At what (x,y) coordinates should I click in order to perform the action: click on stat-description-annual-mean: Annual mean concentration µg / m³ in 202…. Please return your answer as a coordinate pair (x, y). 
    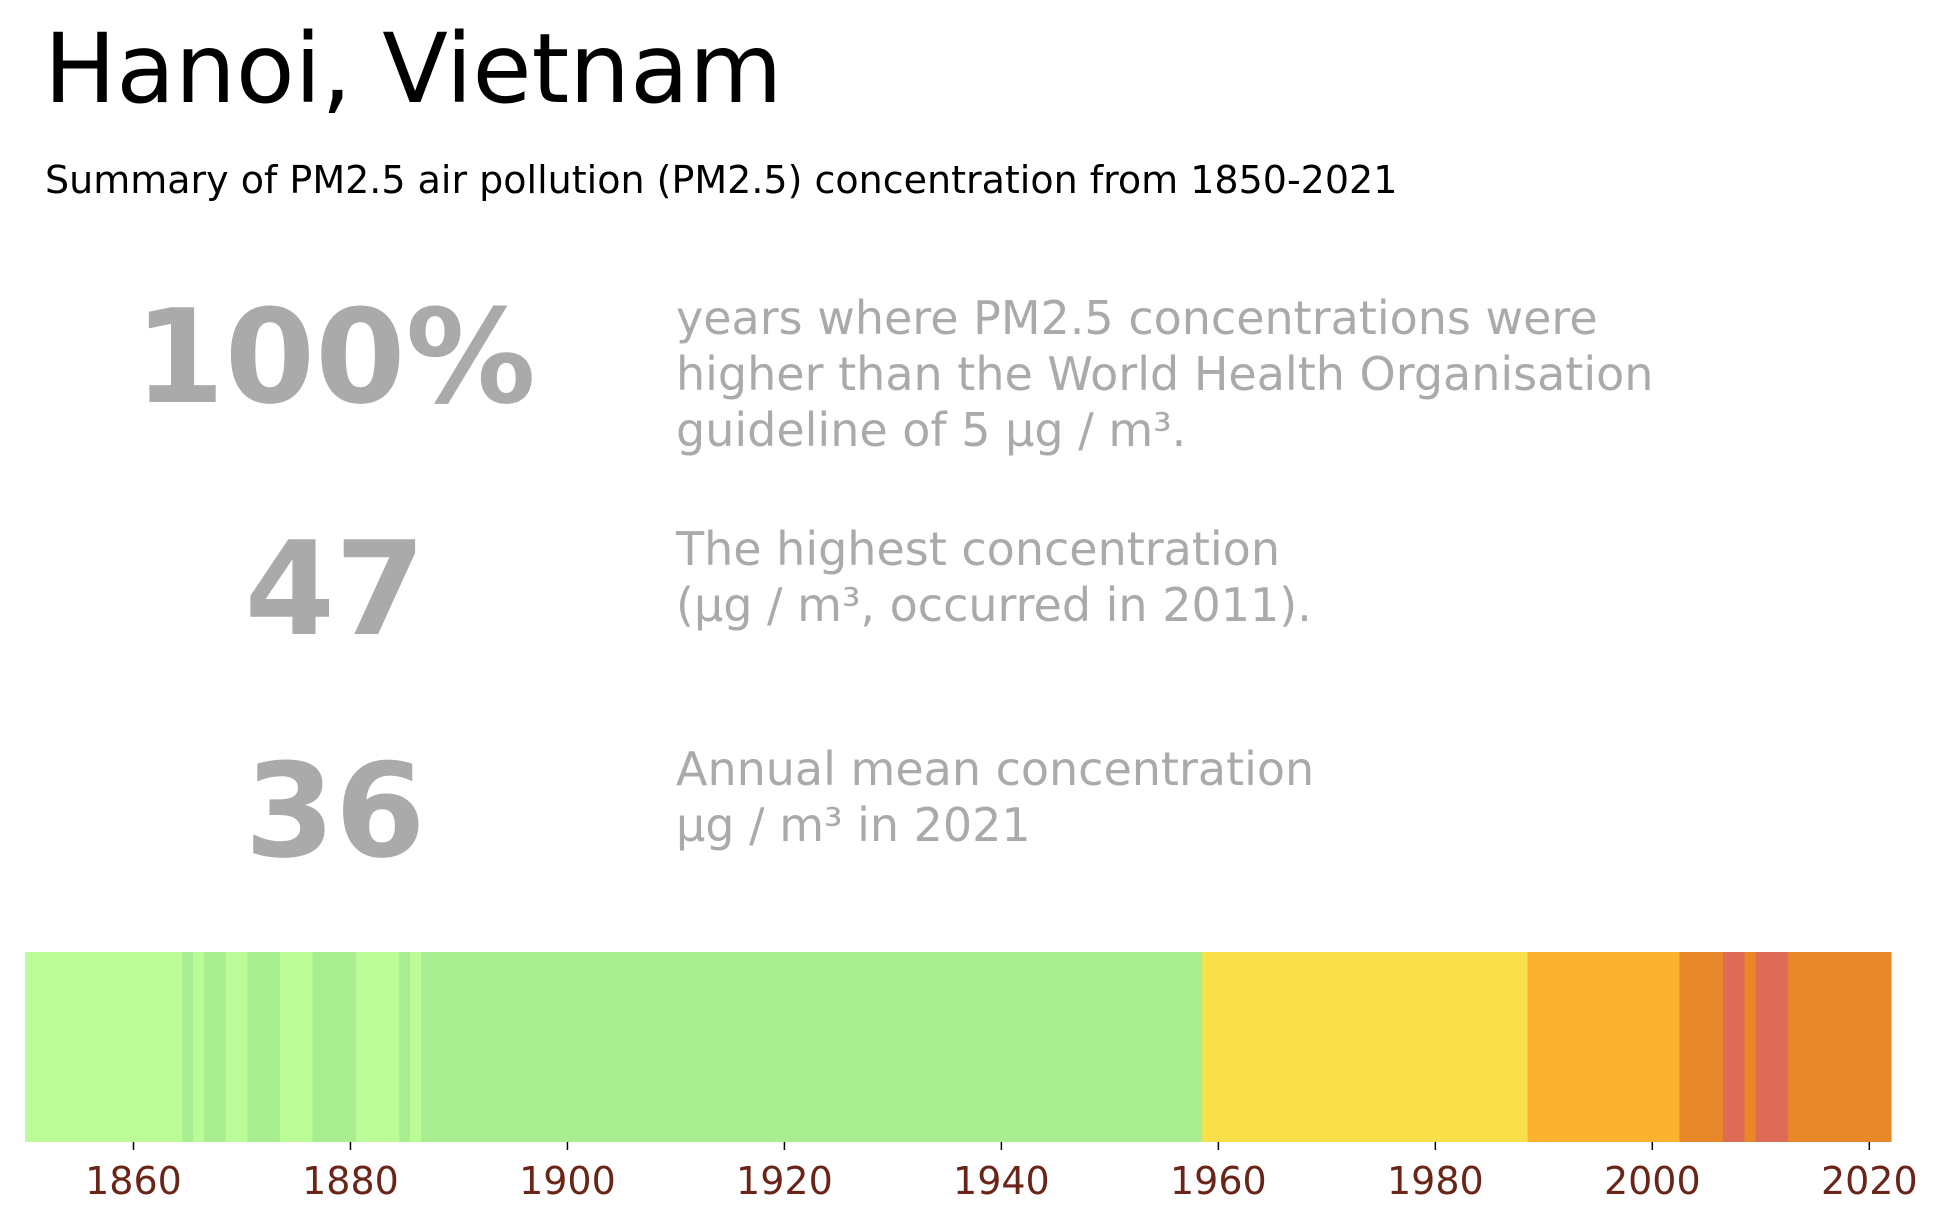
    Looking at the image, I should click on (995, 797).